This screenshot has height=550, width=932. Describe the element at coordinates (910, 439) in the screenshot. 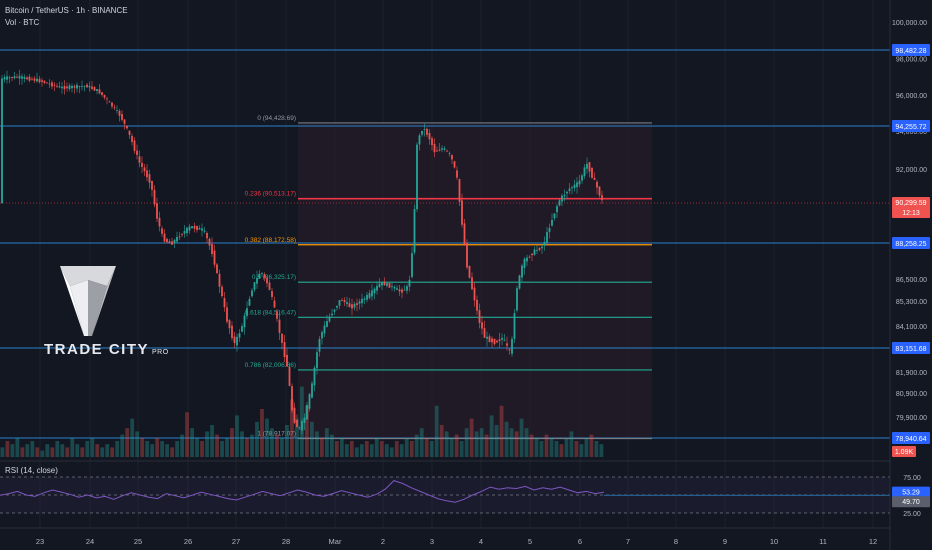

I see `price-level-text: 78,940.64` at that location.